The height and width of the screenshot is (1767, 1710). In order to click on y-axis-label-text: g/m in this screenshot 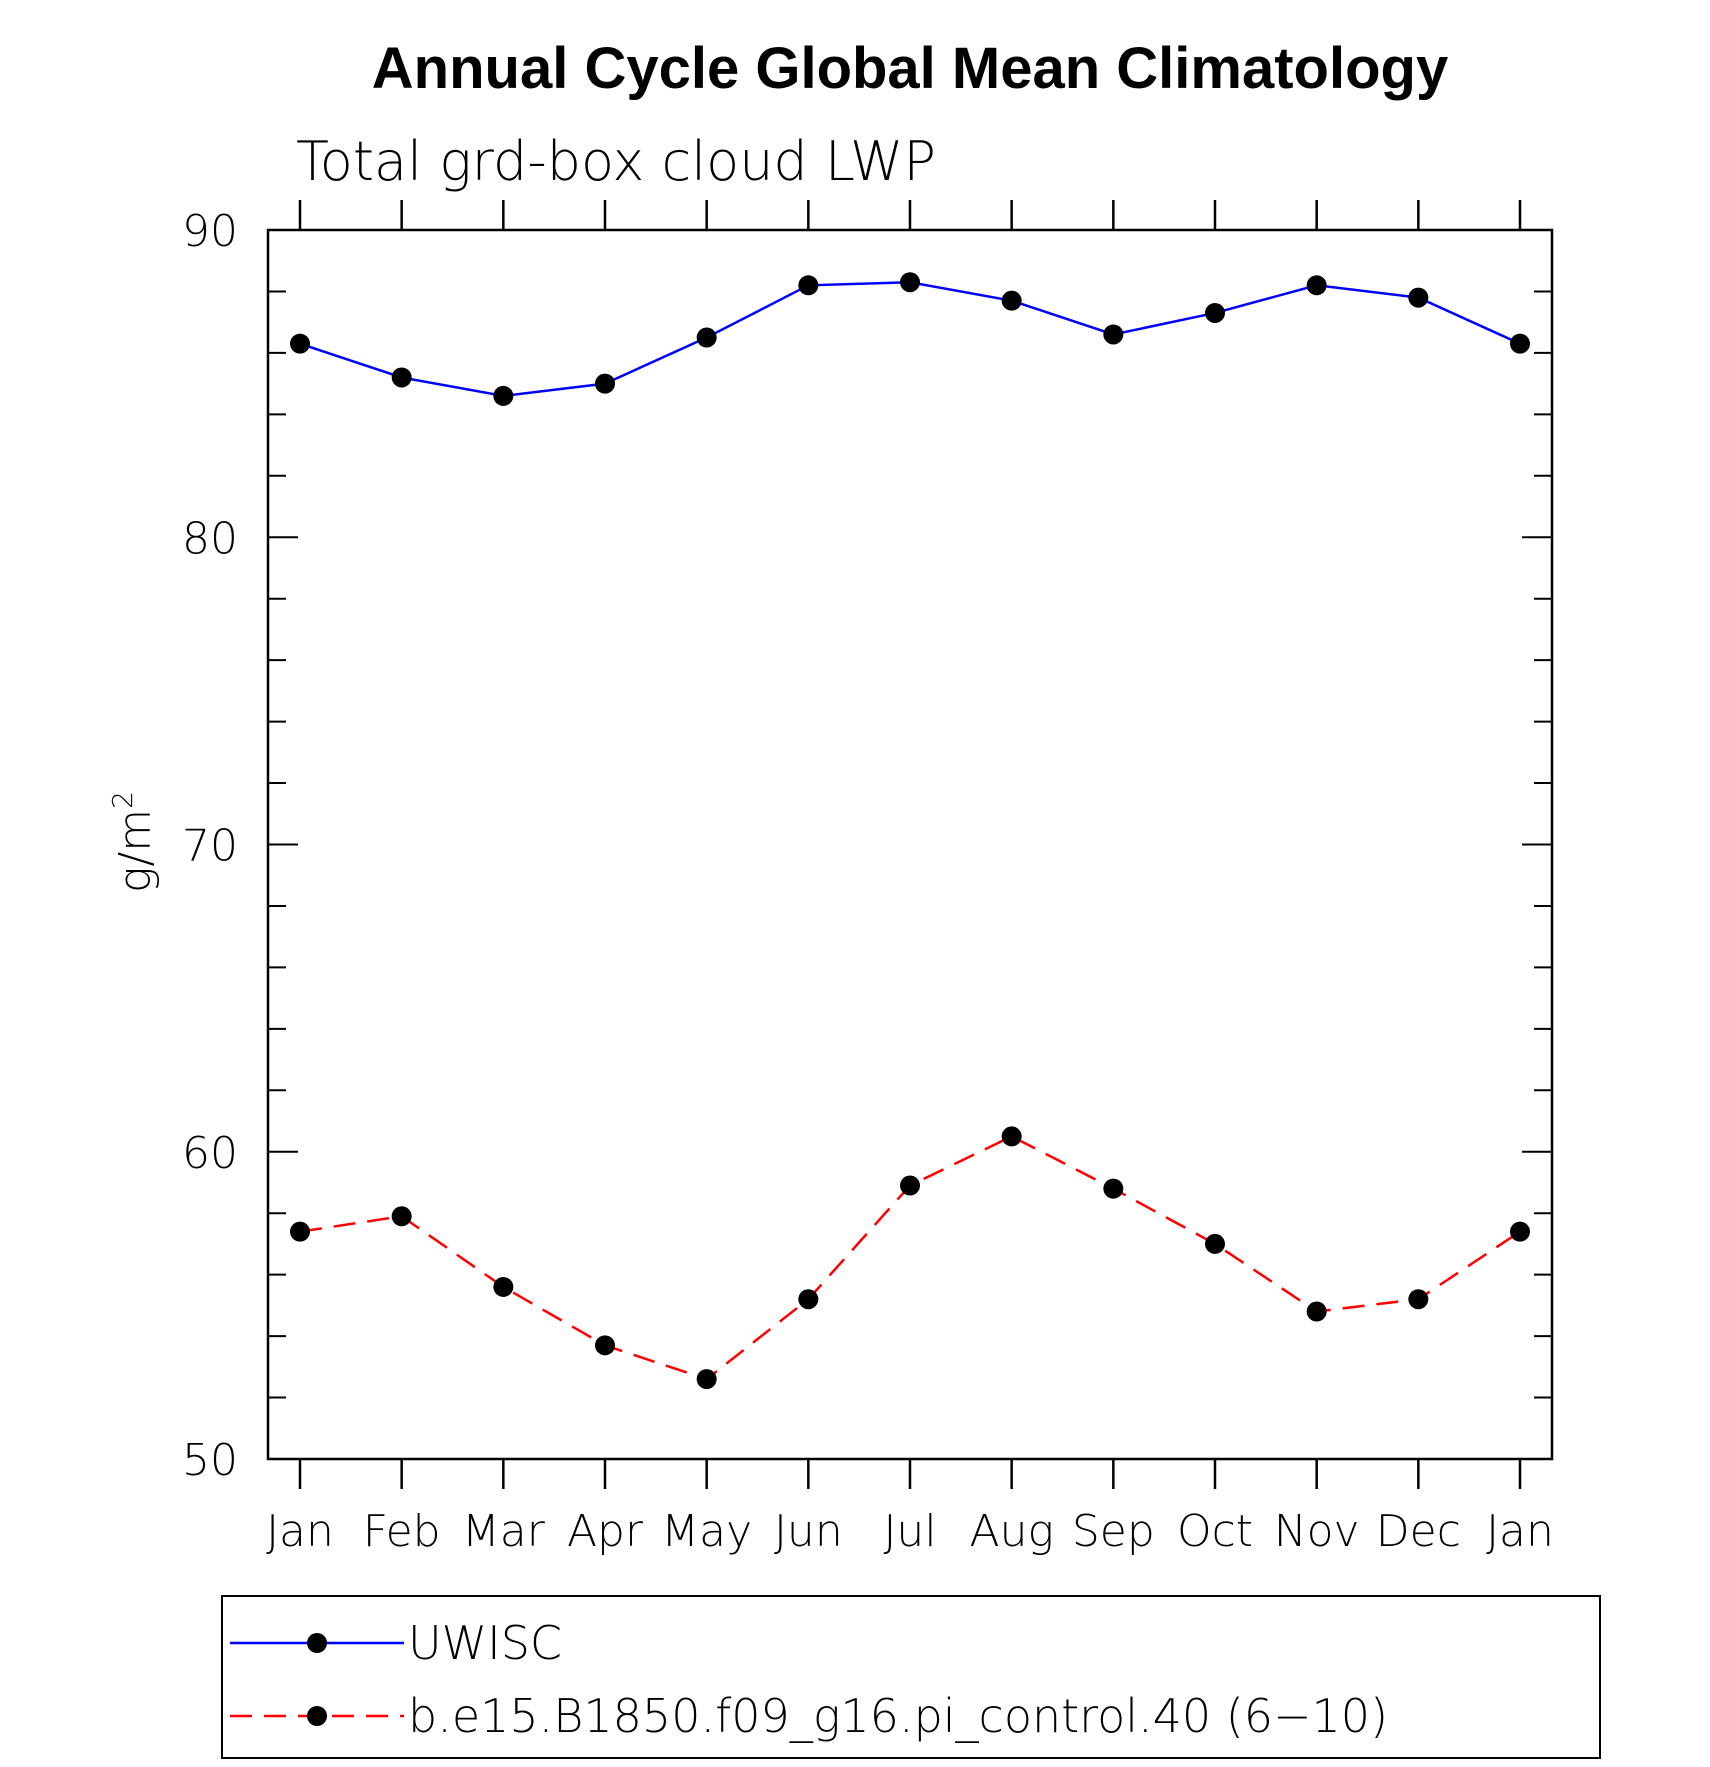, I will do `click(135, 851)`.